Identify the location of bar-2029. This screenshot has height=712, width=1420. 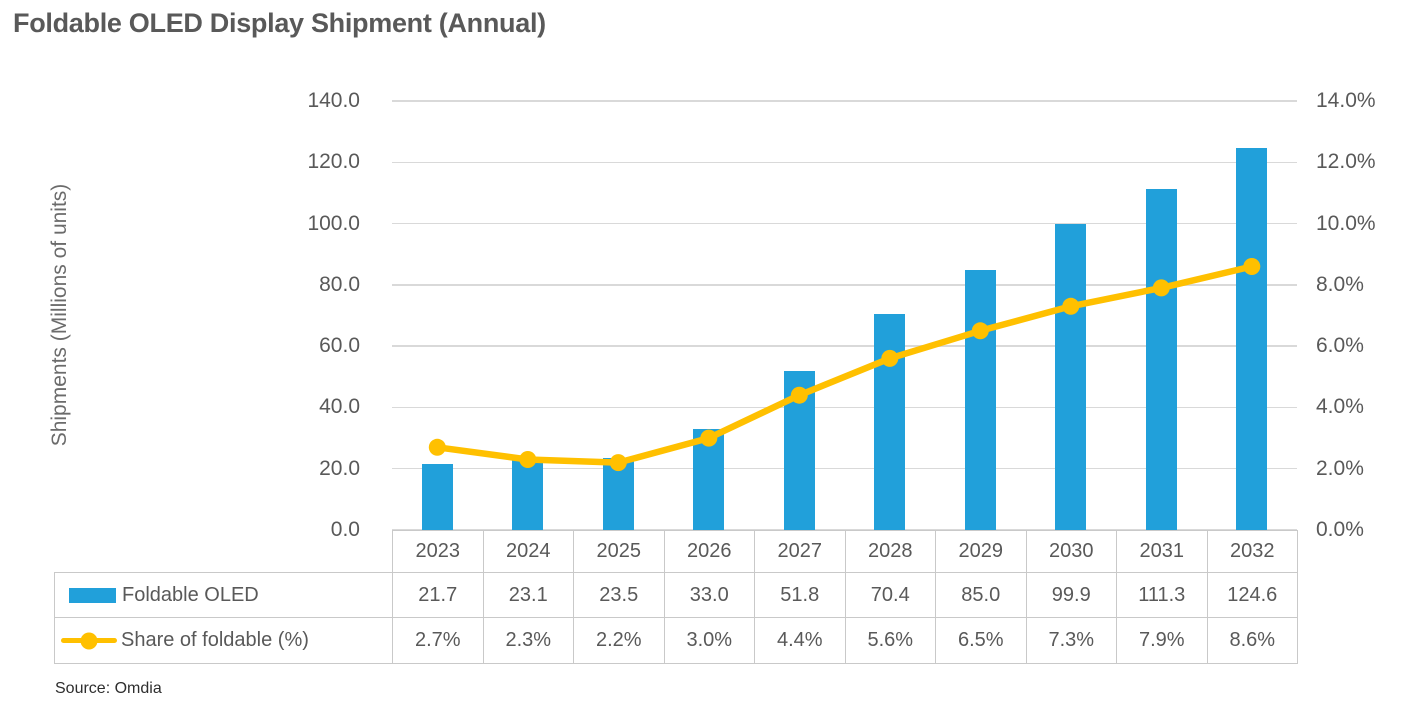
(980, 399).